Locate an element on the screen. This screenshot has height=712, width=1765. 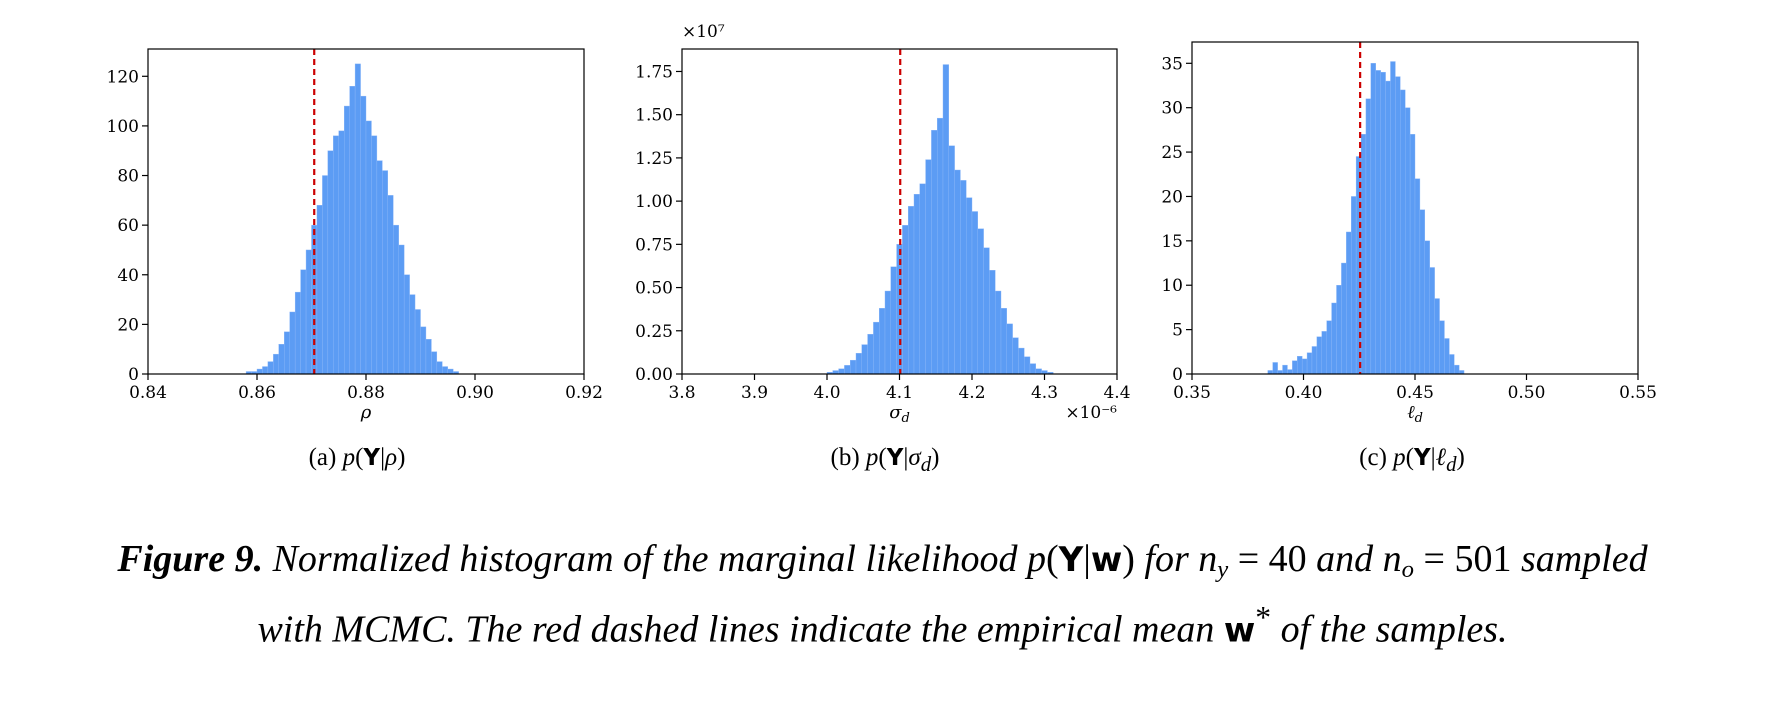
y-offset-label-b: ×10⁷ is located at coordinates (703, 32).